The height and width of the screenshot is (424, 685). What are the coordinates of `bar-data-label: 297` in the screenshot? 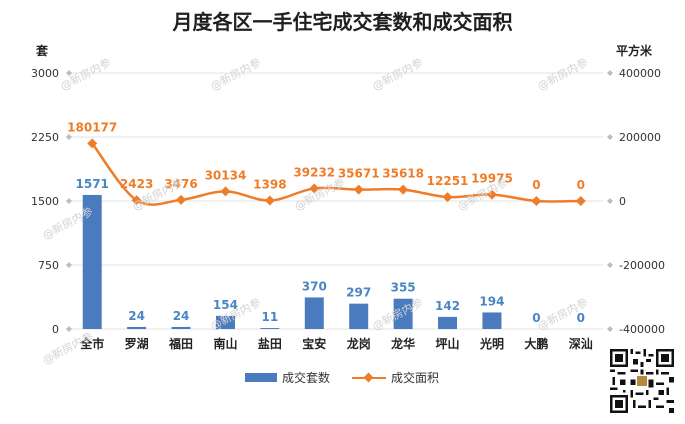 It's located at (358, 293).